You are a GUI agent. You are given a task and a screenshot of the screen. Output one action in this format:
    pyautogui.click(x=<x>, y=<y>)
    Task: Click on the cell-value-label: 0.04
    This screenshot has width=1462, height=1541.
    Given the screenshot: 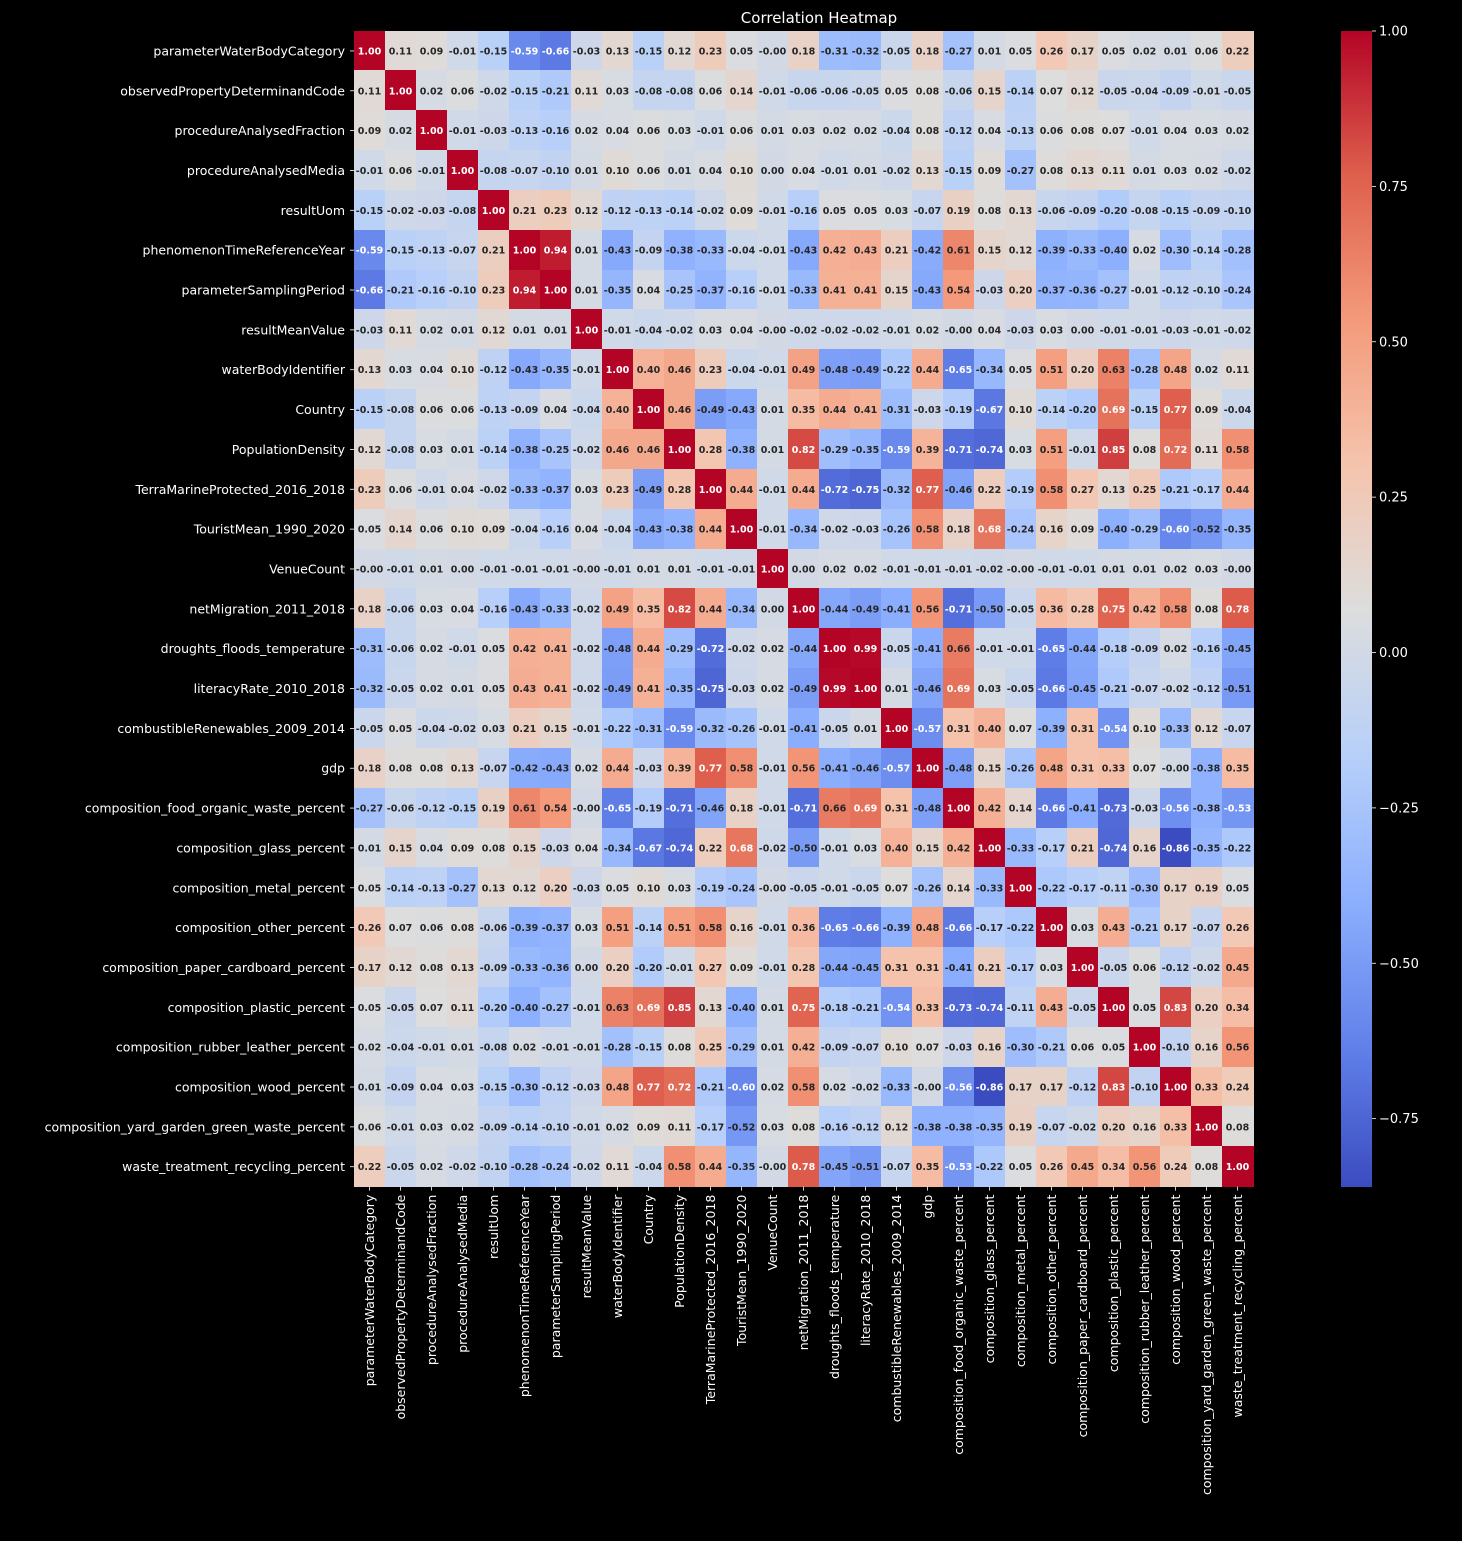 What is the action you would take?
    pyautogui.click(x=1176, y=131)
    